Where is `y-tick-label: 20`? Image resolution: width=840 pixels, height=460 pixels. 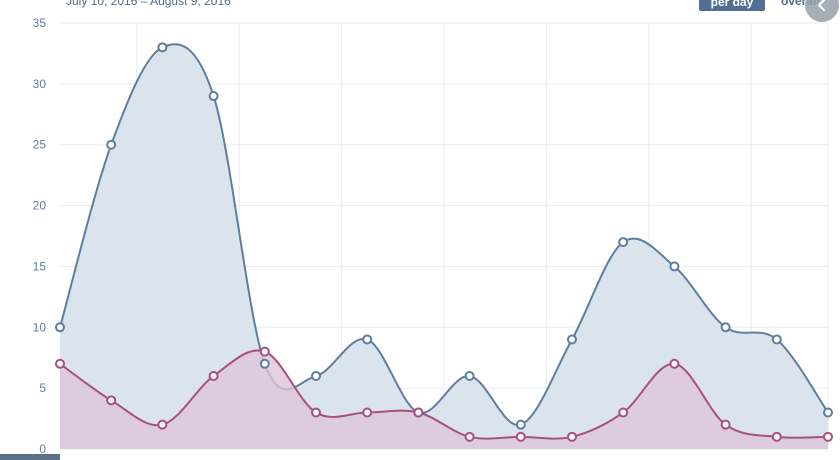 y-tick-label: 20 is located at coordinates (40, 206).